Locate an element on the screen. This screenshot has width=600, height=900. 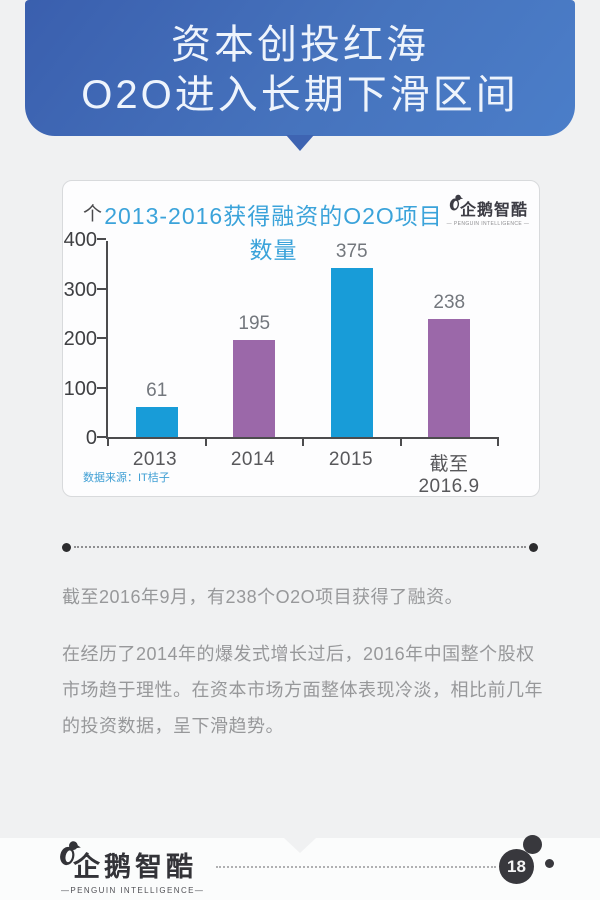
page-title-line2: O2O进入长期下滑区间 is located at coordinates (300, 95).